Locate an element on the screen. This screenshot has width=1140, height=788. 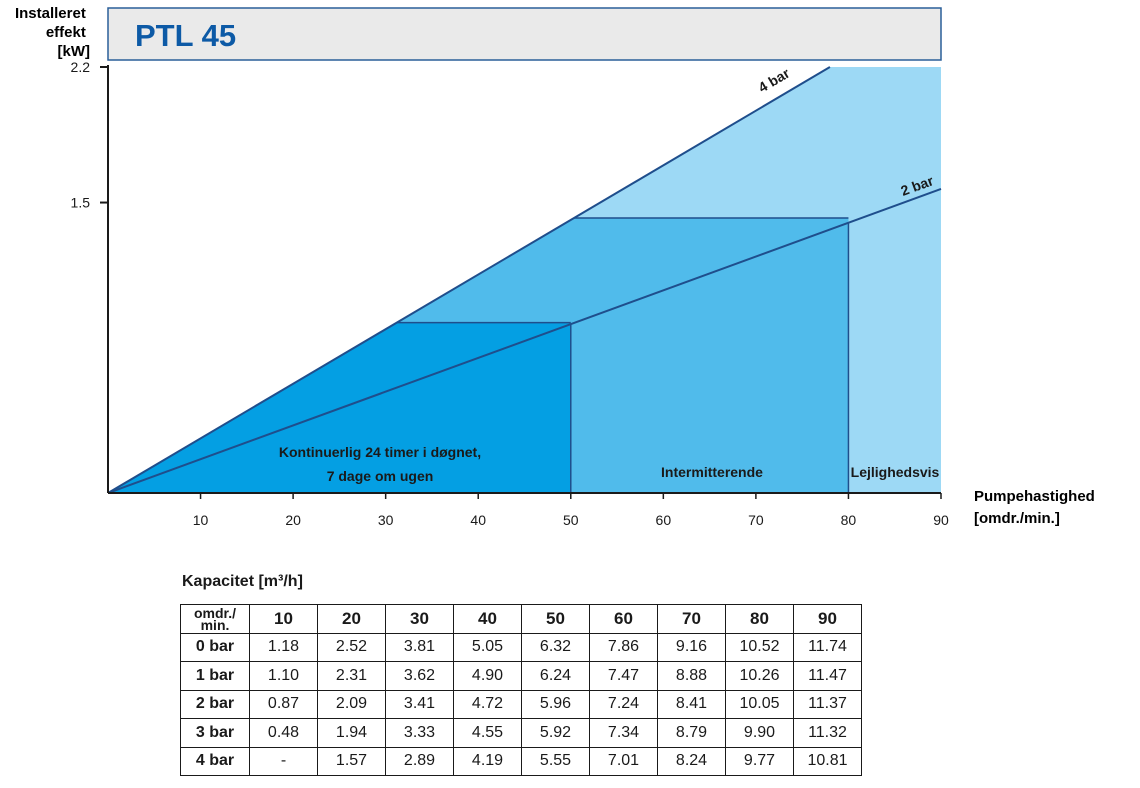
table-corner-label: omdr./min. is located at coordinates (215, 619).